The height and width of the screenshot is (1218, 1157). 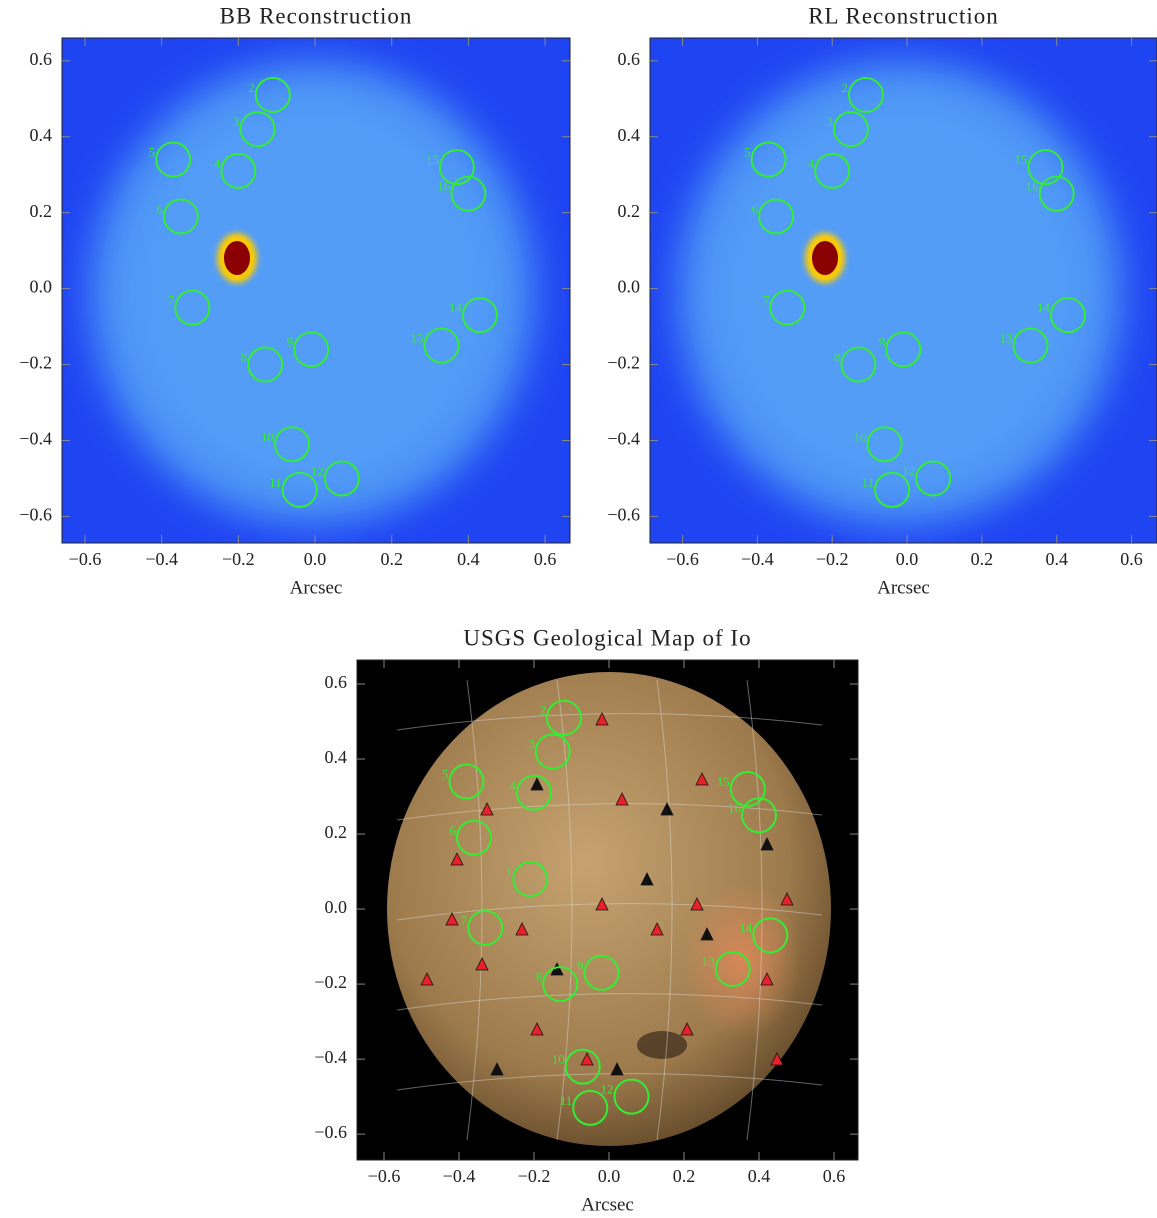 I want to click on hot-spot, so click(x=237, y=258).